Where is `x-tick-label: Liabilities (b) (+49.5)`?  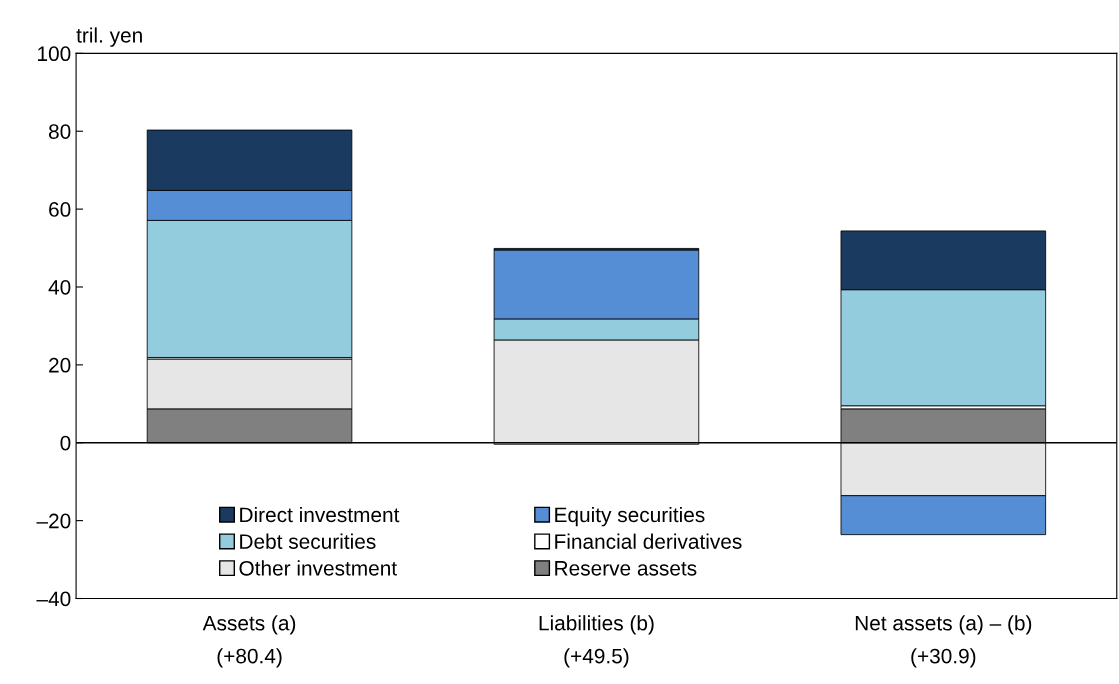
x-tick-label: Liabilities (b) (+49.5) is located at coordinates (596, 641).